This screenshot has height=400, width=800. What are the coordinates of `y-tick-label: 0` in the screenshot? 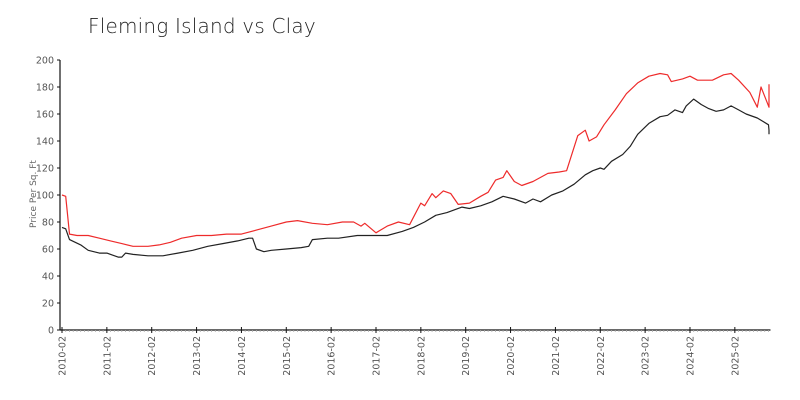 It's located at (51, 331).